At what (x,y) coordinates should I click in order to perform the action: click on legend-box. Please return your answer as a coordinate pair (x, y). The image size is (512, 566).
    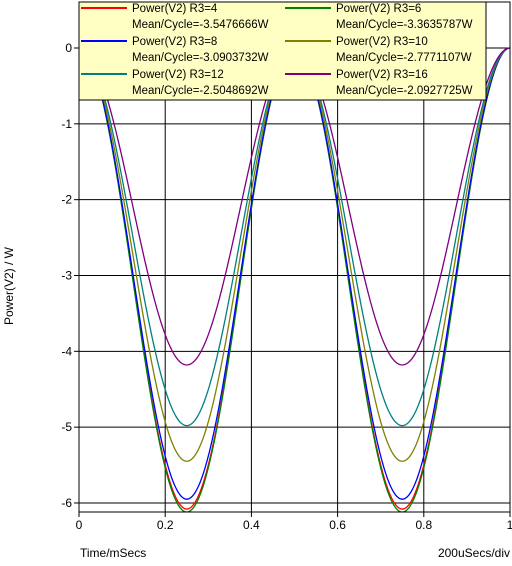
    Looking at the image, I should click on (282, 51).